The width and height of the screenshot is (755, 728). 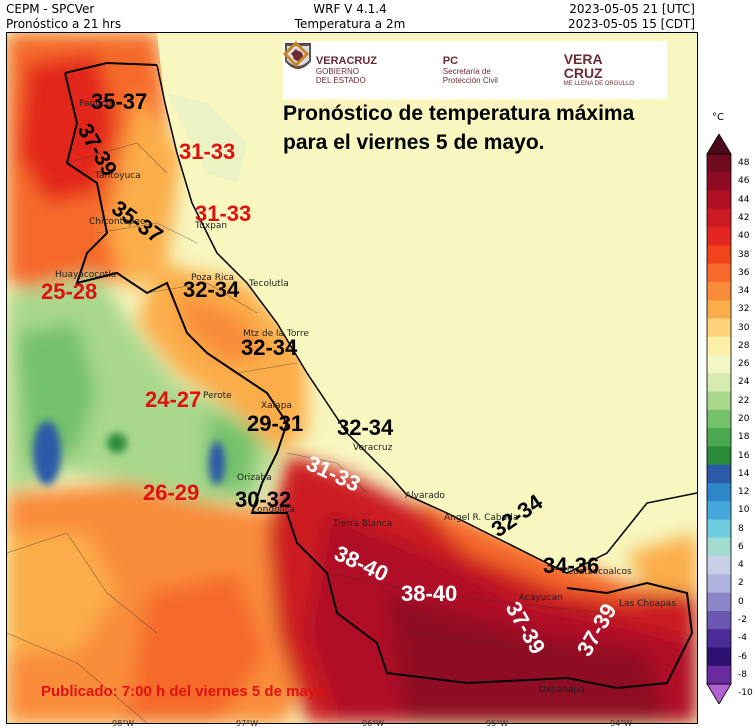 What do you see at coordinates (744, 272) in the screenshot?
I see `colorbar-tick-label: 36` at bounding box center [744, 272].